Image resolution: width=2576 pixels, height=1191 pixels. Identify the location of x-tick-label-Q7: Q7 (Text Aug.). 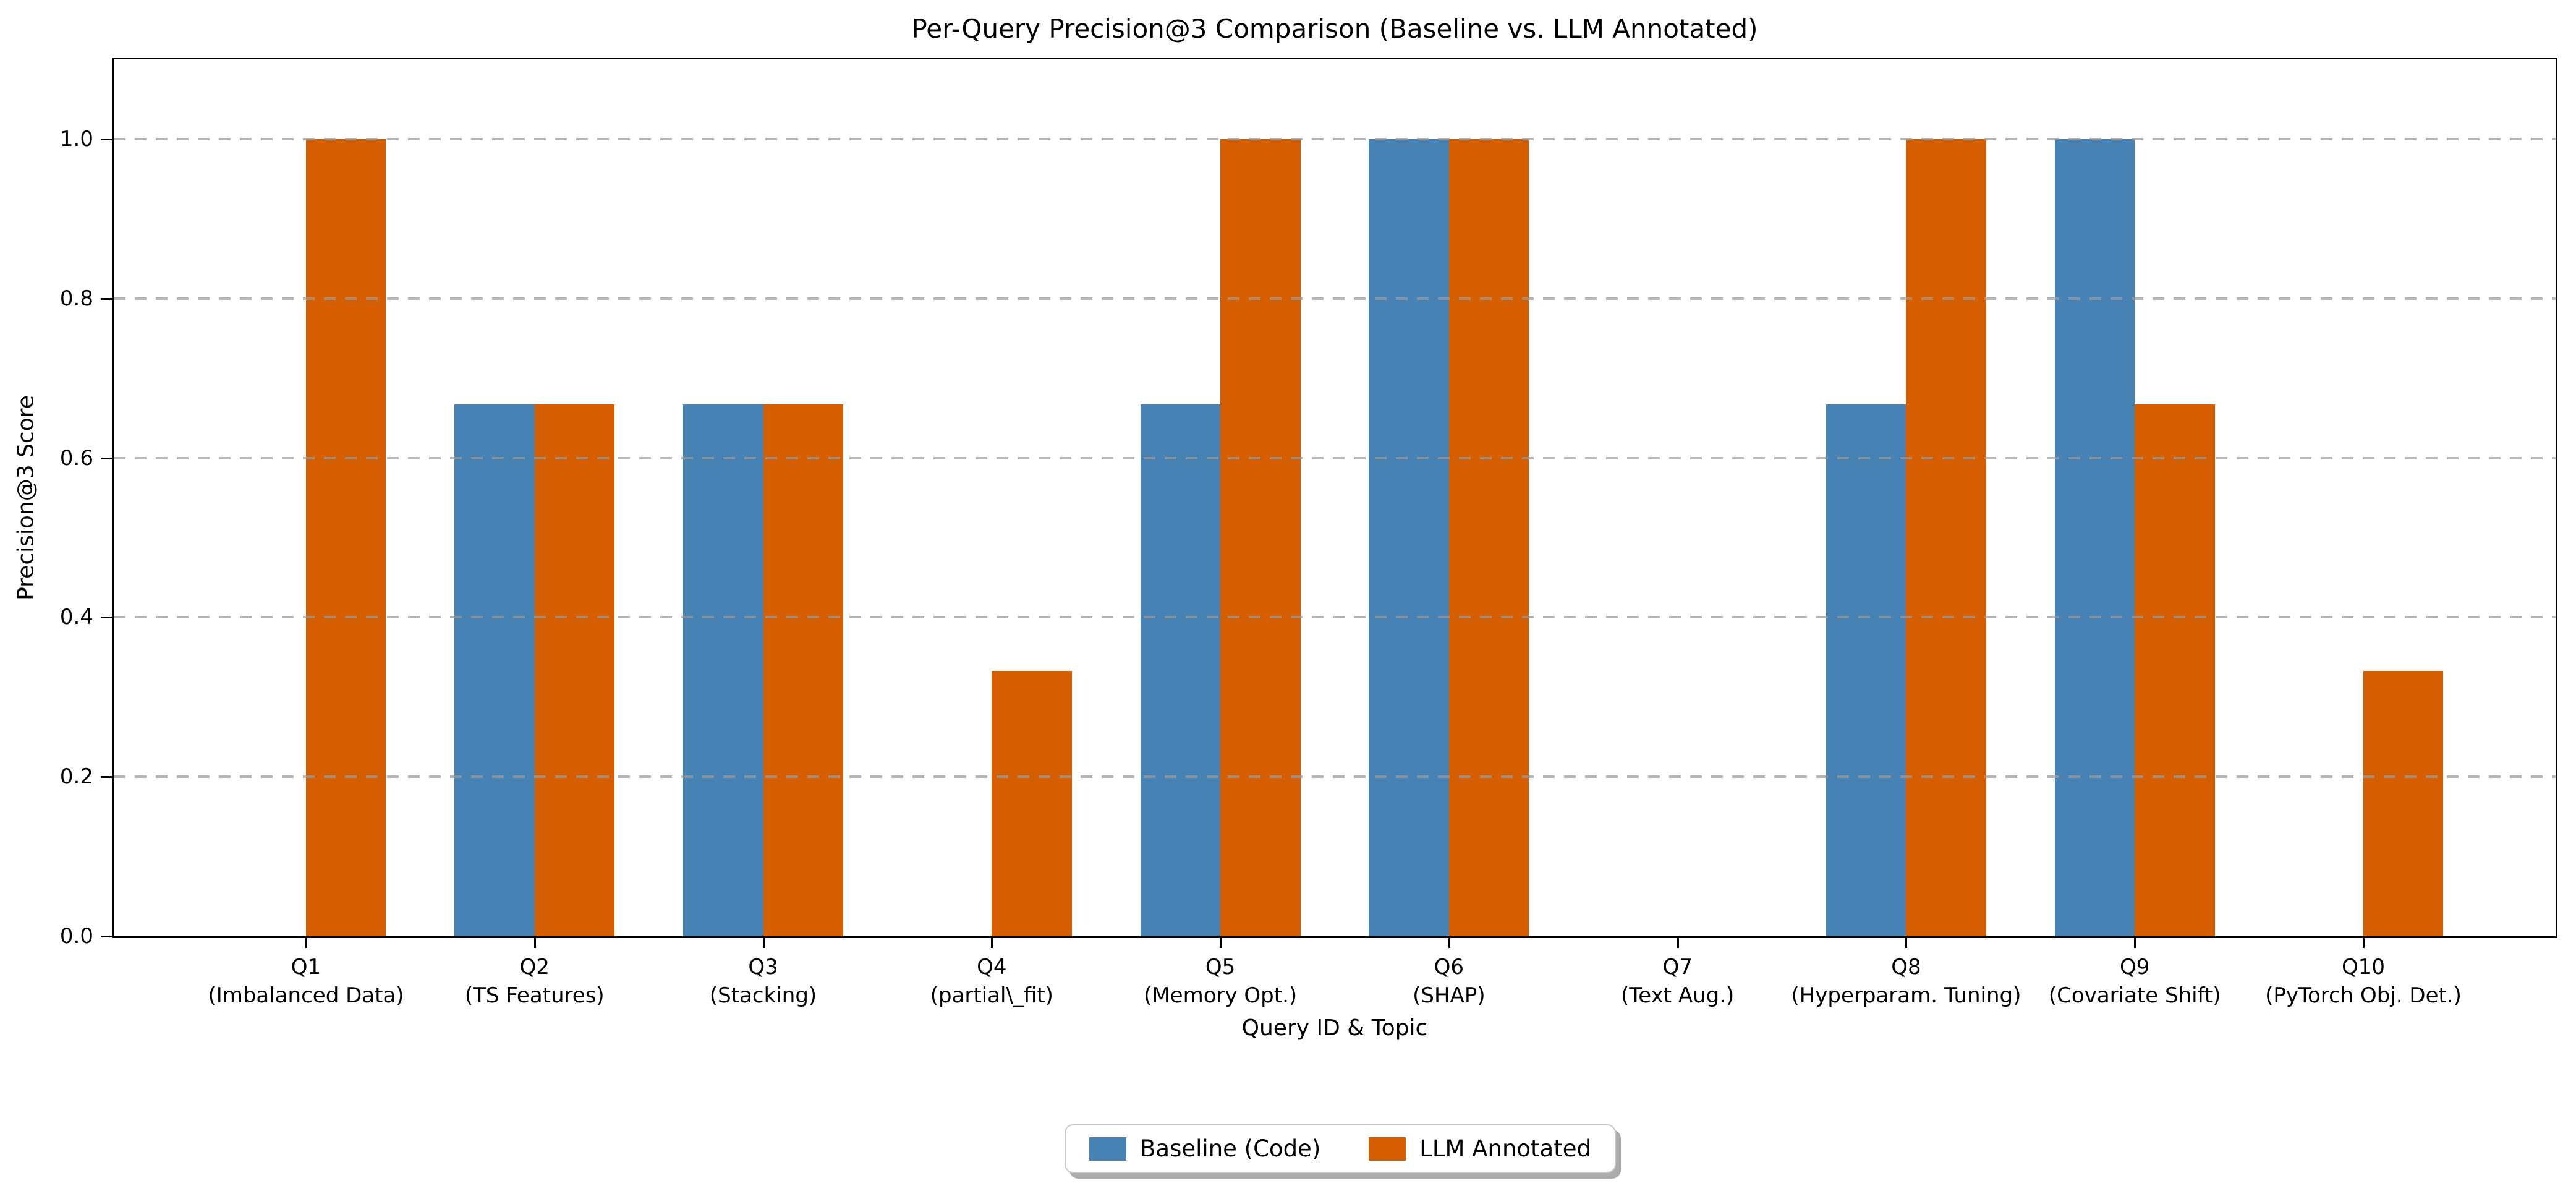
(1678, 981).